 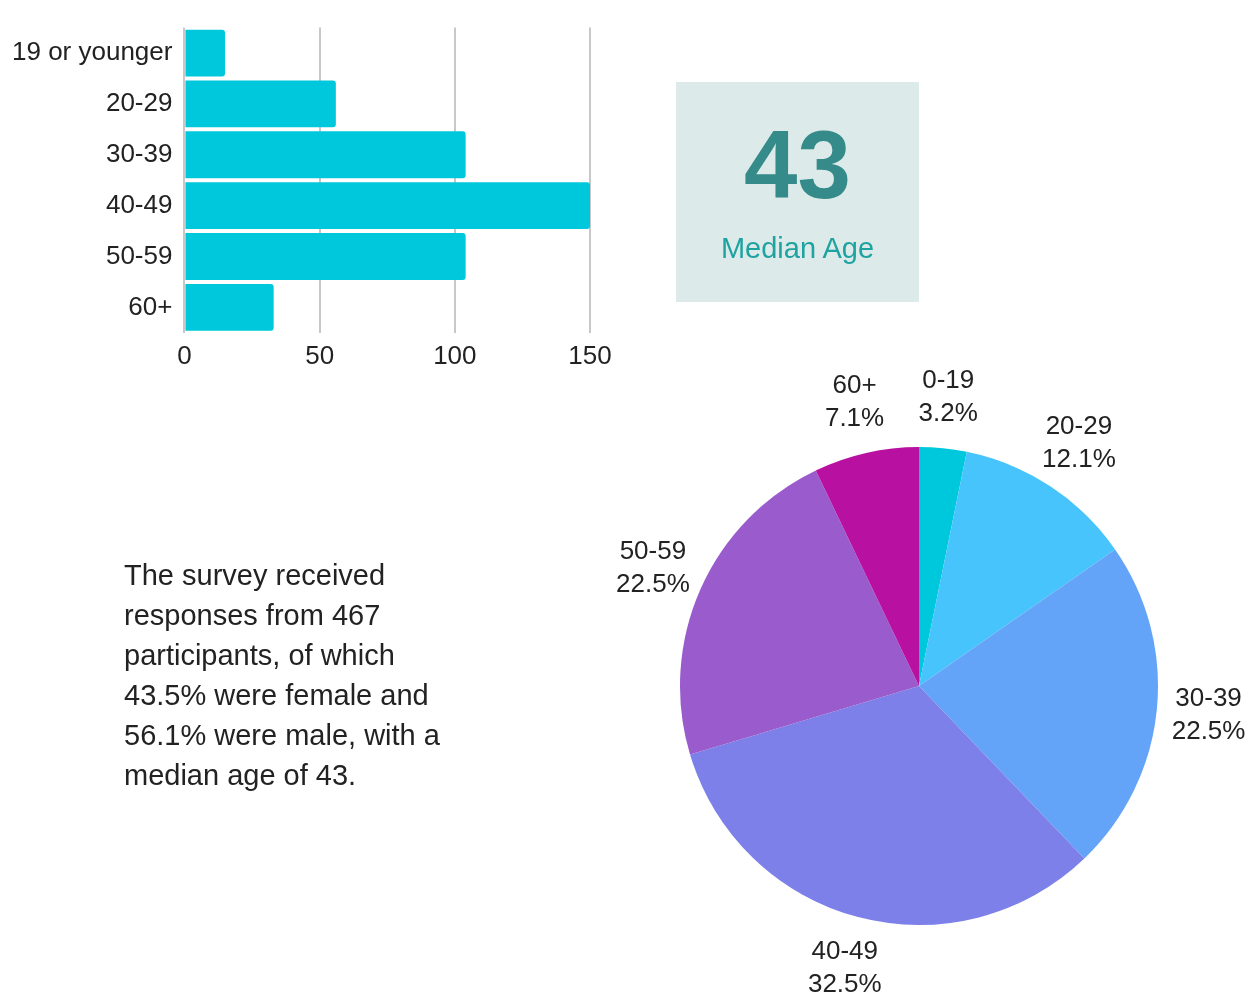 What do you see at coordinates (1079, 458) in the screenshot?
I see `data-label: 12.1%` at bounding box center [1079, 458].